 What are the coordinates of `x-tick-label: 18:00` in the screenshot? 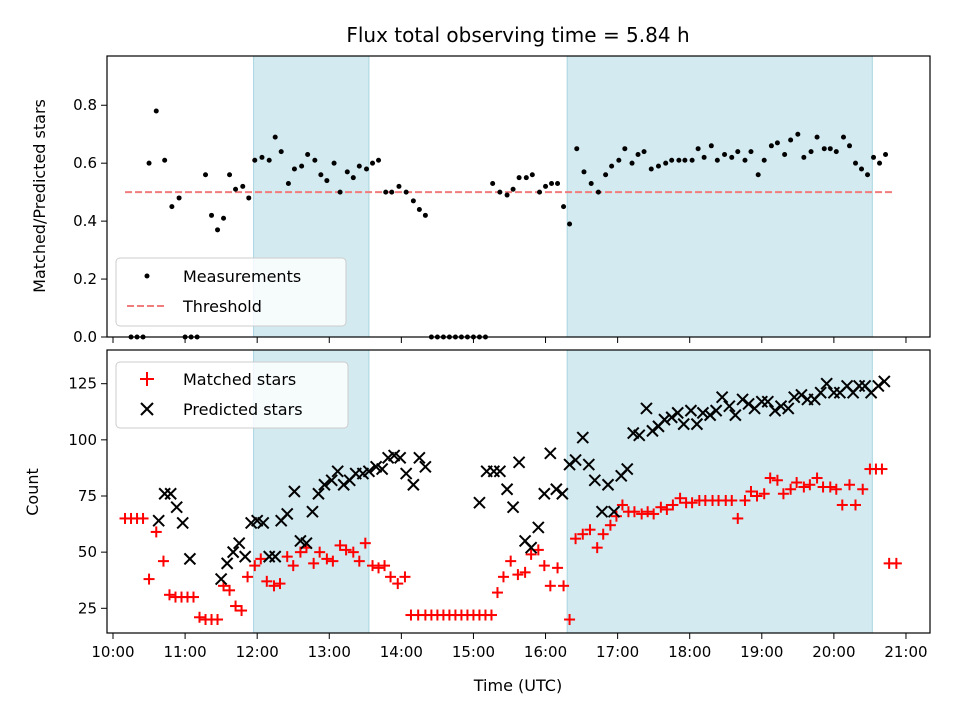 It's located at (689, 652).